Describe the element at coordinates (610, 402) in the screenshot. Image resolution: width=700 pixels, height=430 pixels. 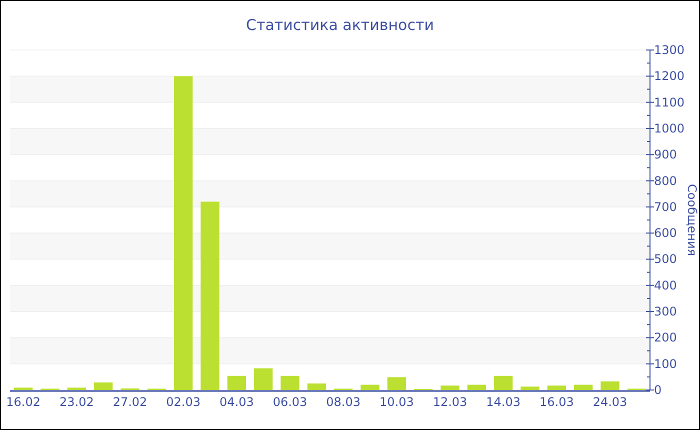
I see `x-tick-label: 24.03` at that location.